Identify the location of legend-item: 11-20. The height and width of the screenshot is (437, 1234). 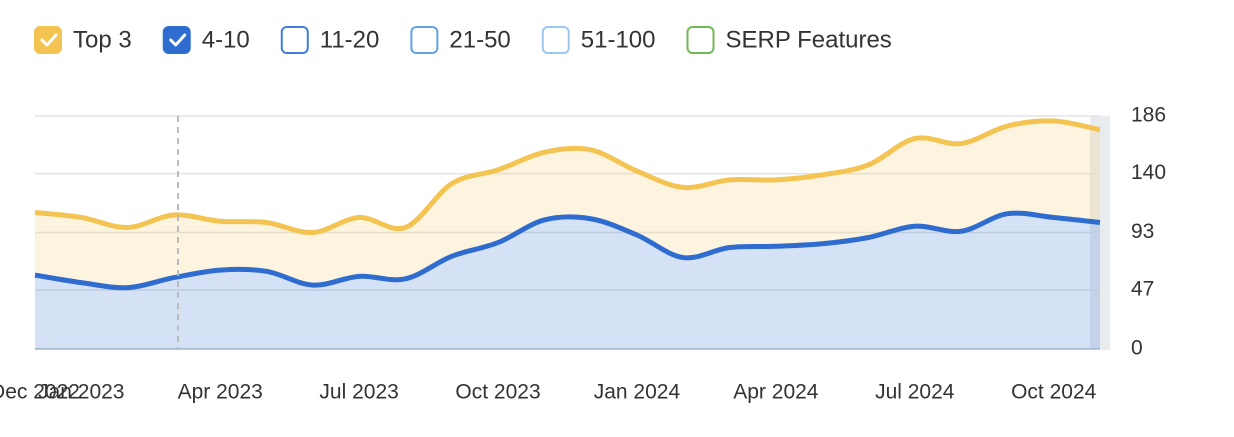
(330, 40).